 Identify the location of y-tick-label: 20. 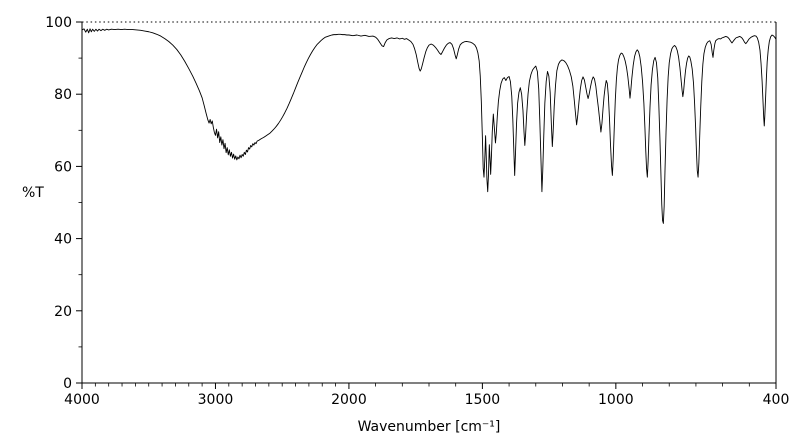
(63, 312).